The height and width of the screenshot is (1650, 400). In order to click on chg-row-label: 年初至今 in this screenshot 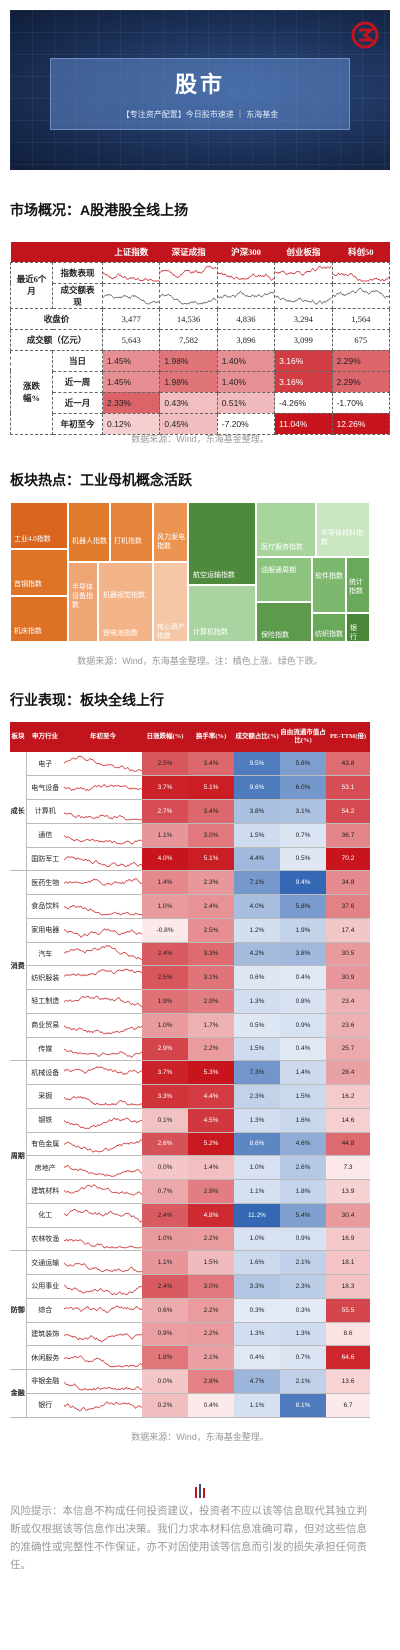, I will do `click(77, 423)`.